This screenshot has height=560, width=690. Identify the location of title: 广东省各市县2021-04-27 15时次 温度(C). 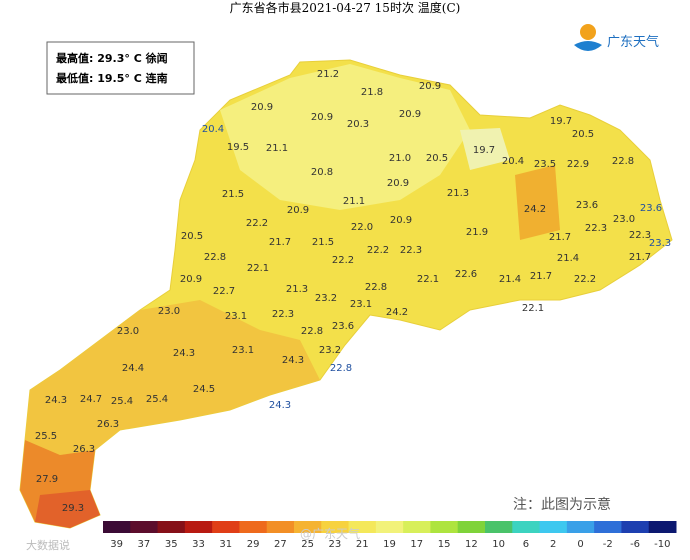
(345, 7).